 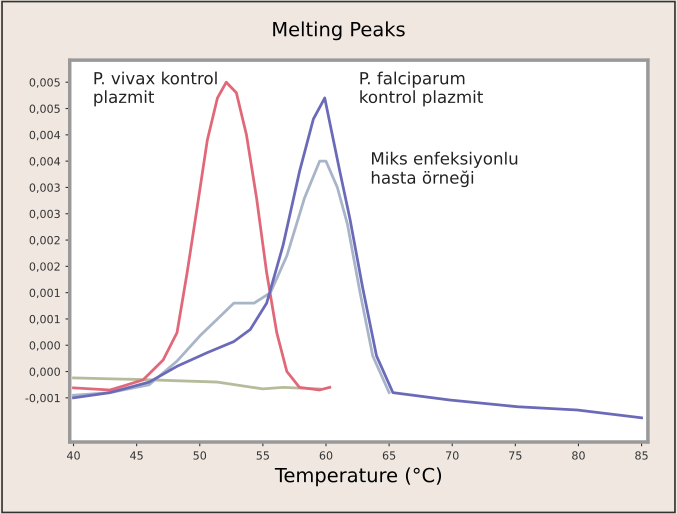 I want to click on x-tick-label: 45, so click(x=136, y=455).